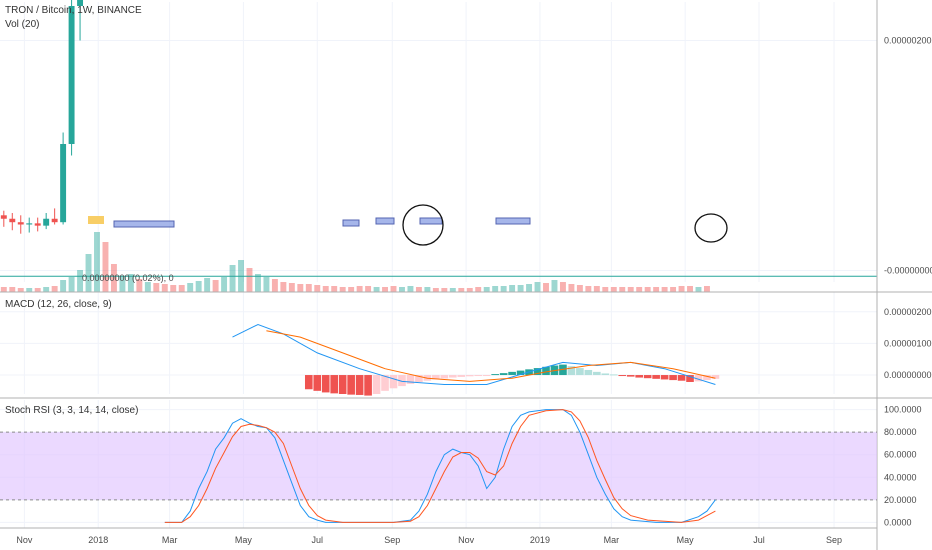 The image size is (932, 550). What do you see at coordinates (900, 455) in the screenshot?
I see `stoch-tick-label: 60.0000` at bounding box center [900, 455].